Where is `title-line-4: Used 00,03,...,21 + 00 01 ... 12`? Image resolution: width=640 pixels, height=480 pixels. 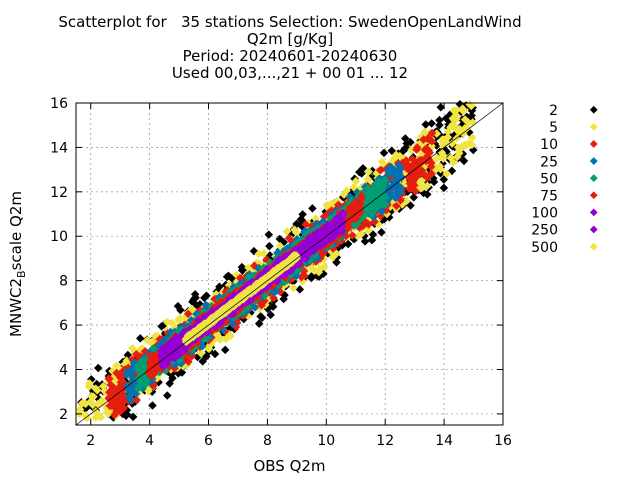
title-line-4: Used 00,03,...,21 + 00 01 ... 12 is located at coordinates (290, 73).